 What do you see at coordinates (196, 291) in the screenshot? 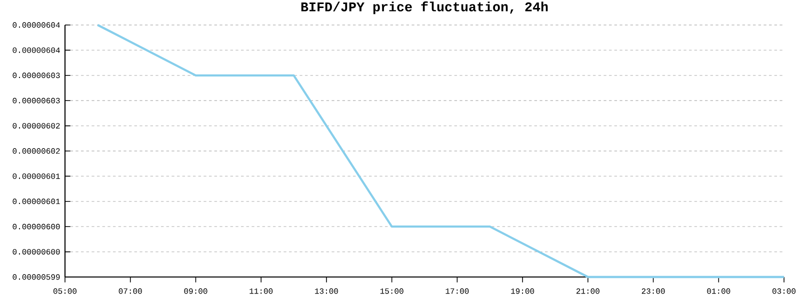
I see `x-tick-label: 09:00` at bounding box center [196, 291].